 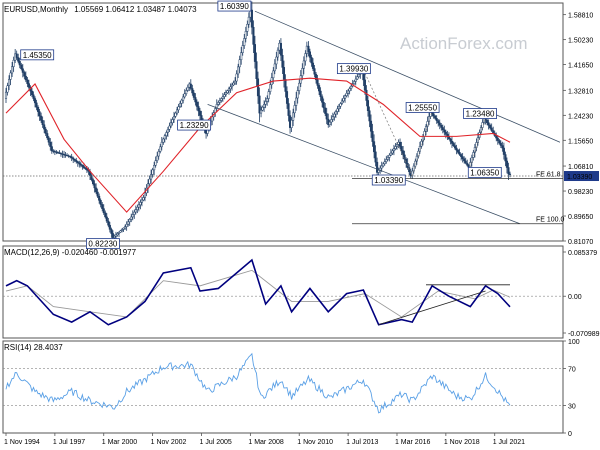 What do you see at coordinates (580, 167) in the screenshot?
I see `price-axis-label: 1.06810` at bounding box center [580, 167].